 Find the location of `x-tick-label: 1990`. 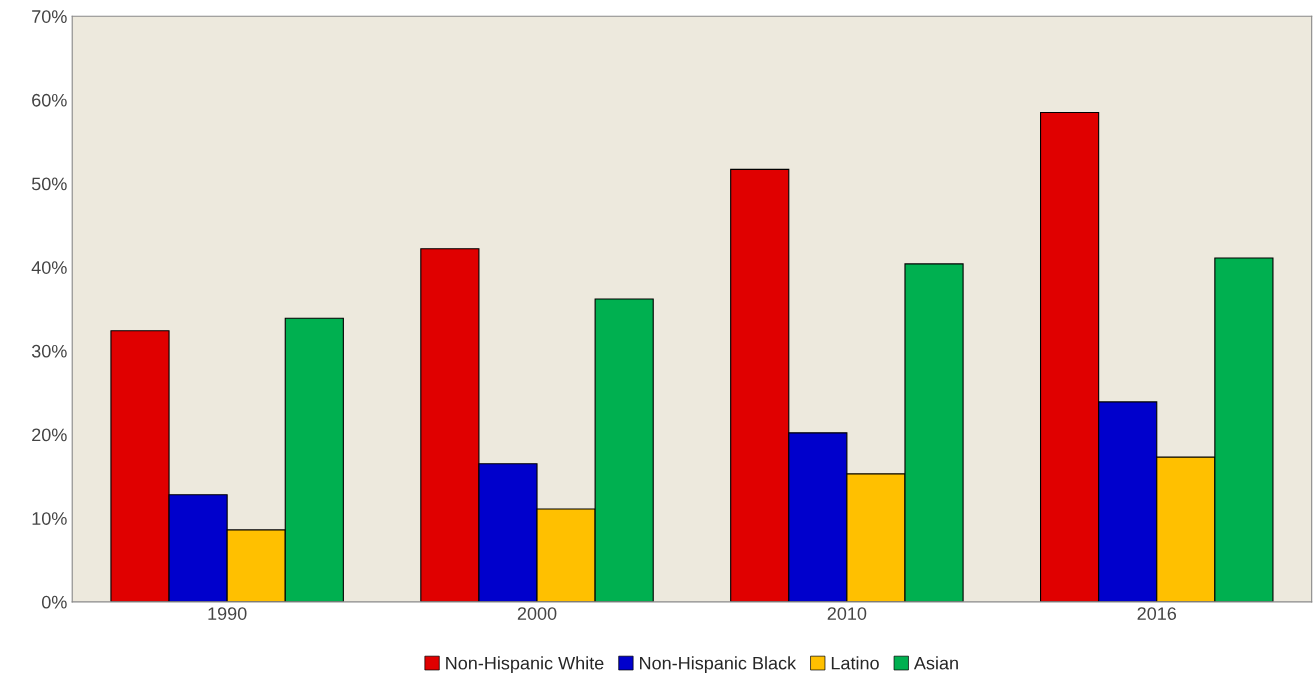

x-tick-label: 1990 is located at coordinates (227, 613).